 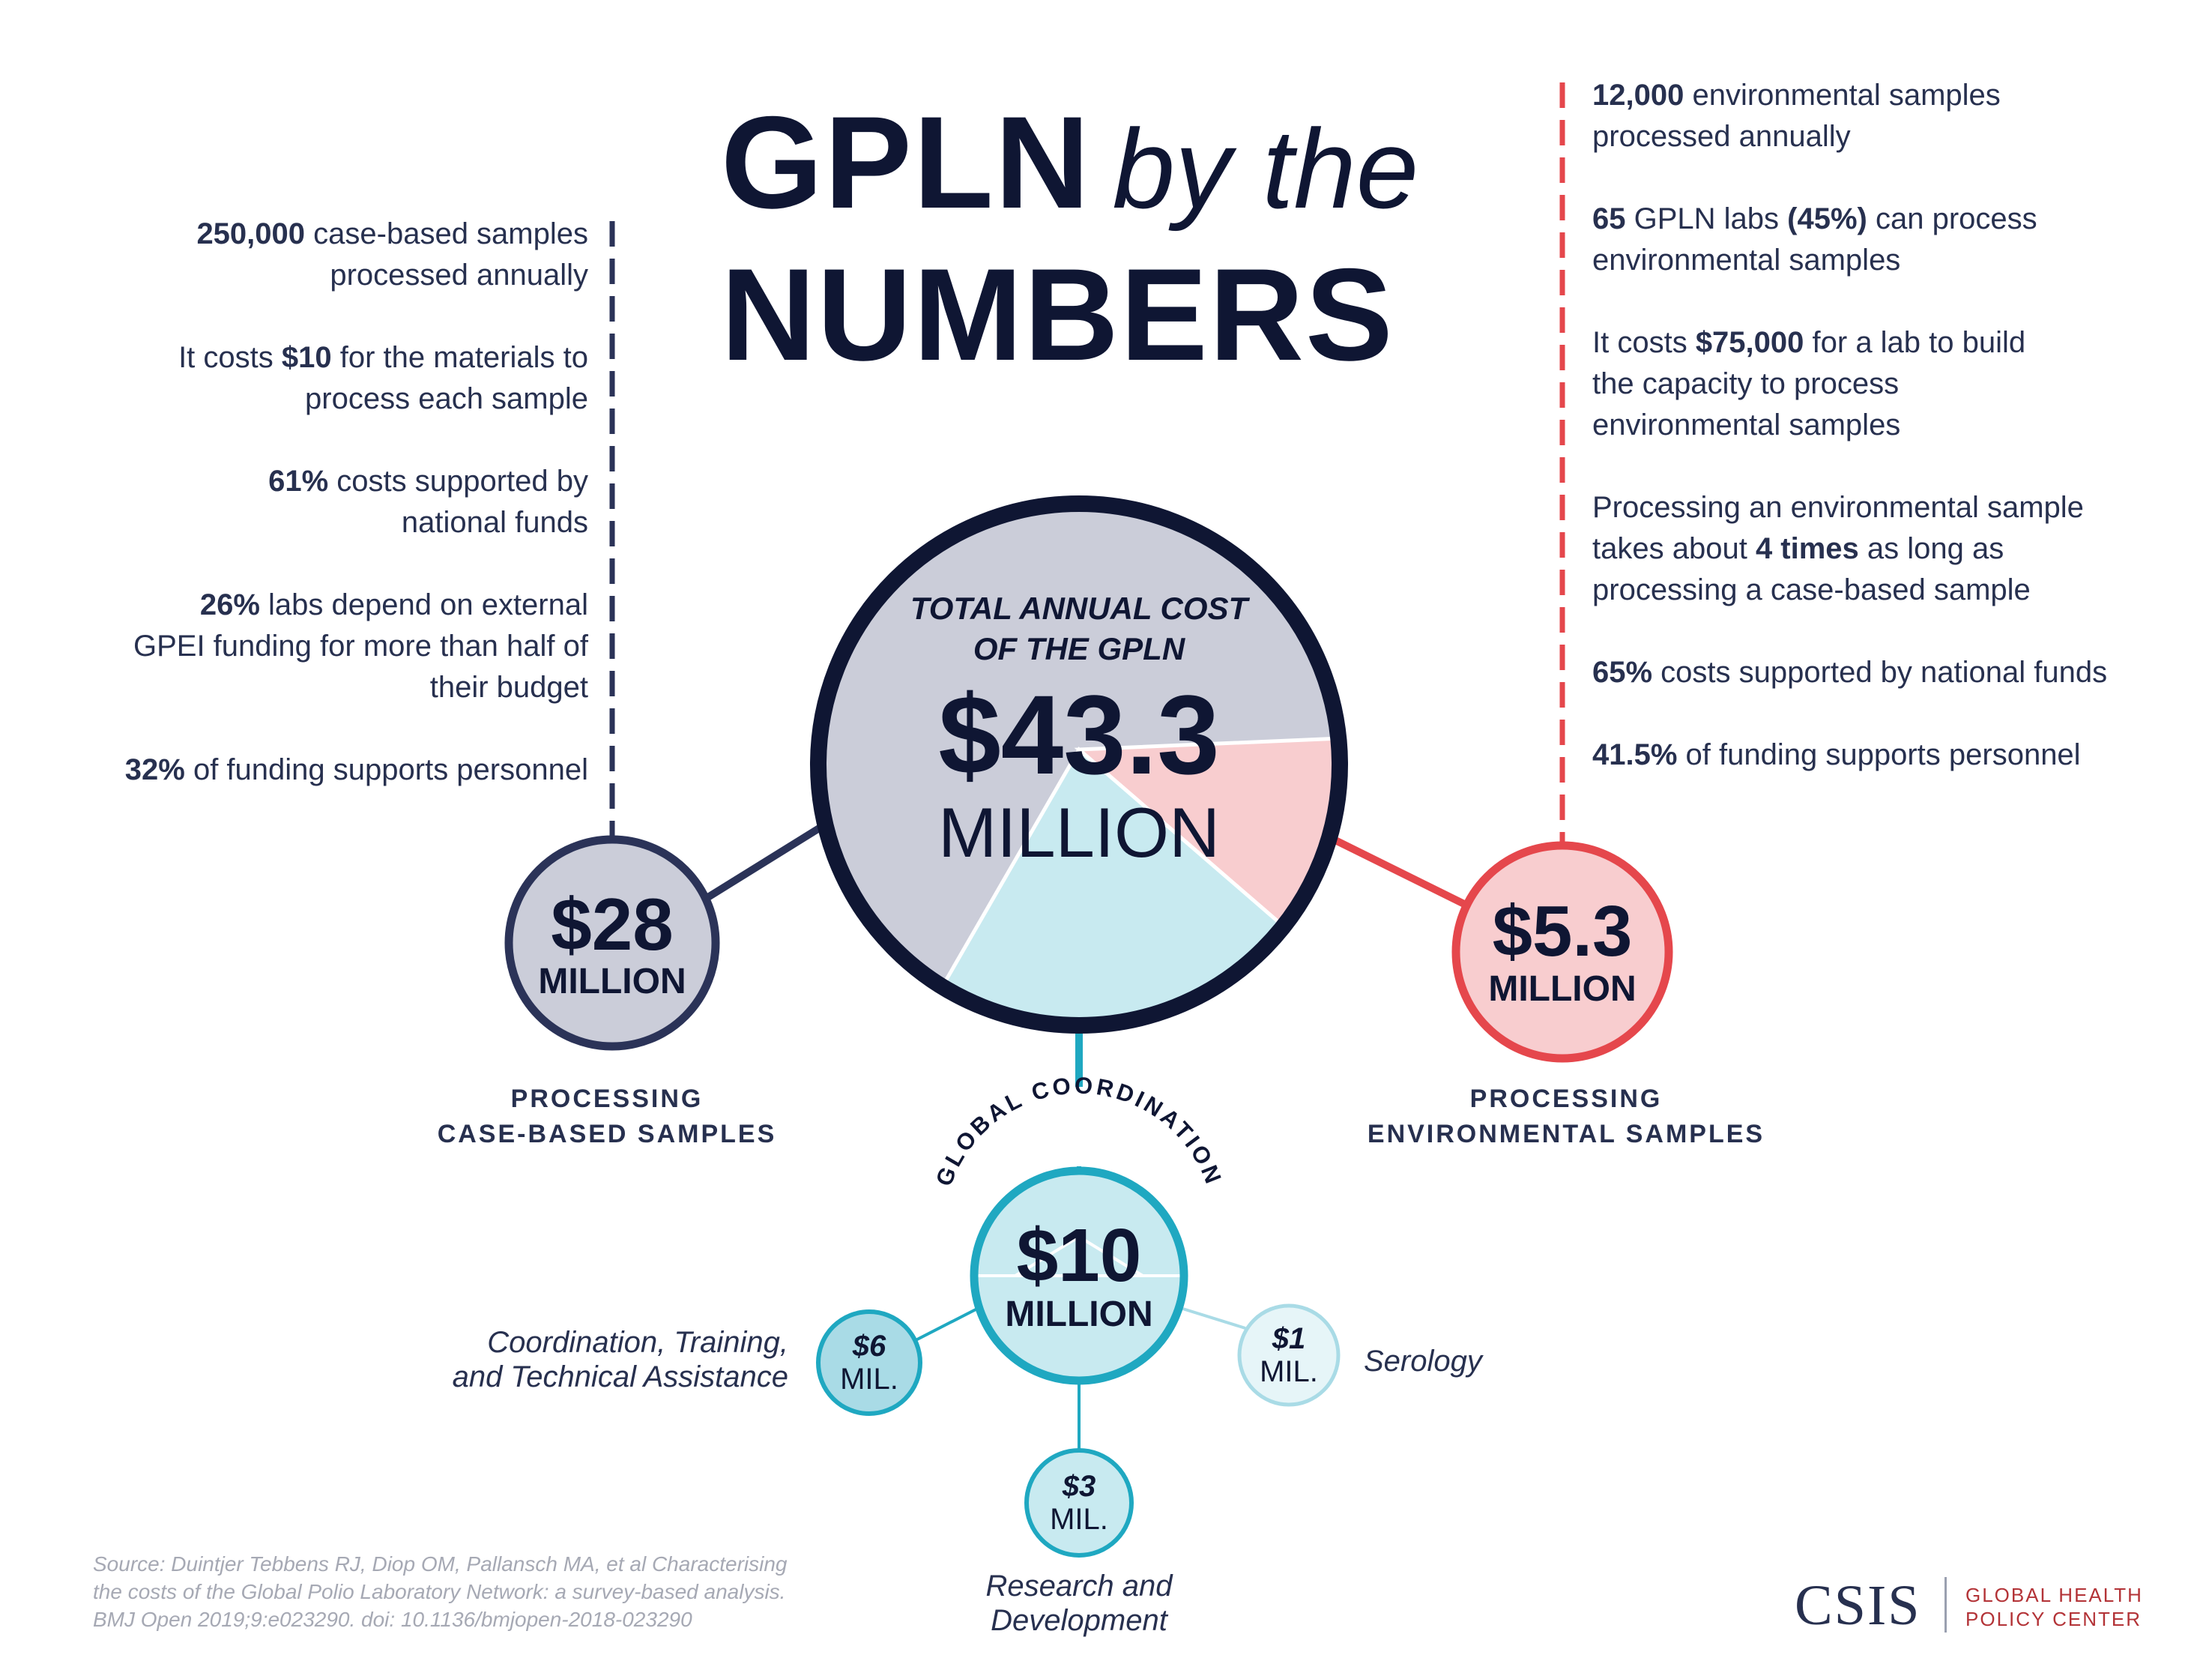 What do you see at coordinates (1079, 832) in the screenshot?
I see `total-cost-unit: MILLION` at bounding box center [1079, 832].